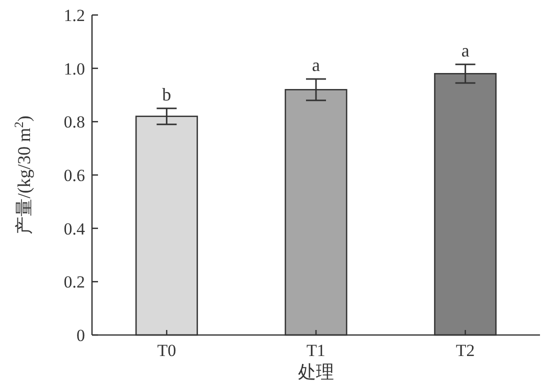 The image size is (543, 384). What do you see at coordinates (74, 282) in the screenshot?
I see `y-tick-label: 0.2` at bounding box center [74, 282].